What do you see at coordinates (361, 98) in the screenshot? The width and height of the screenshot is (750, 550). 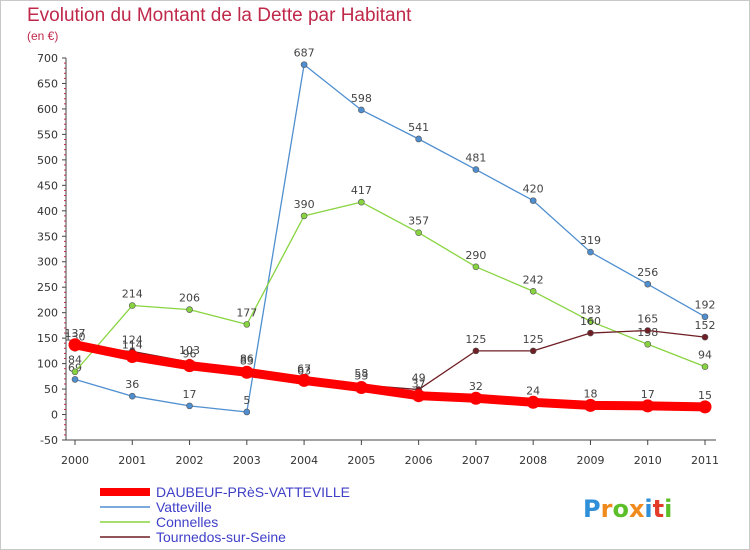 I see `data-label: 598` at bounding box center [361, 98].